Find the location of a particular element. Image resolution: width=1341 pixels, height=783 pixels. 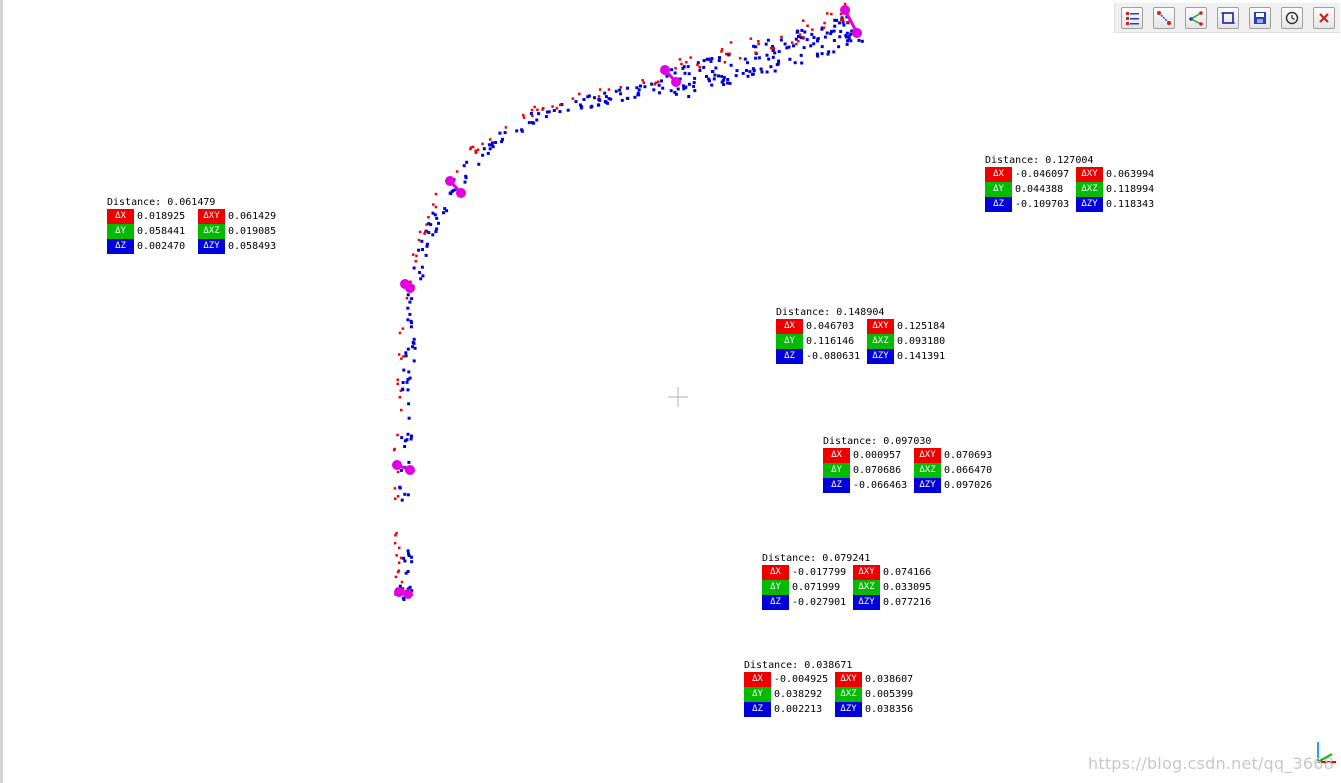

delta-zy-badge: ΔZY is located at coordinates (1089, 204).